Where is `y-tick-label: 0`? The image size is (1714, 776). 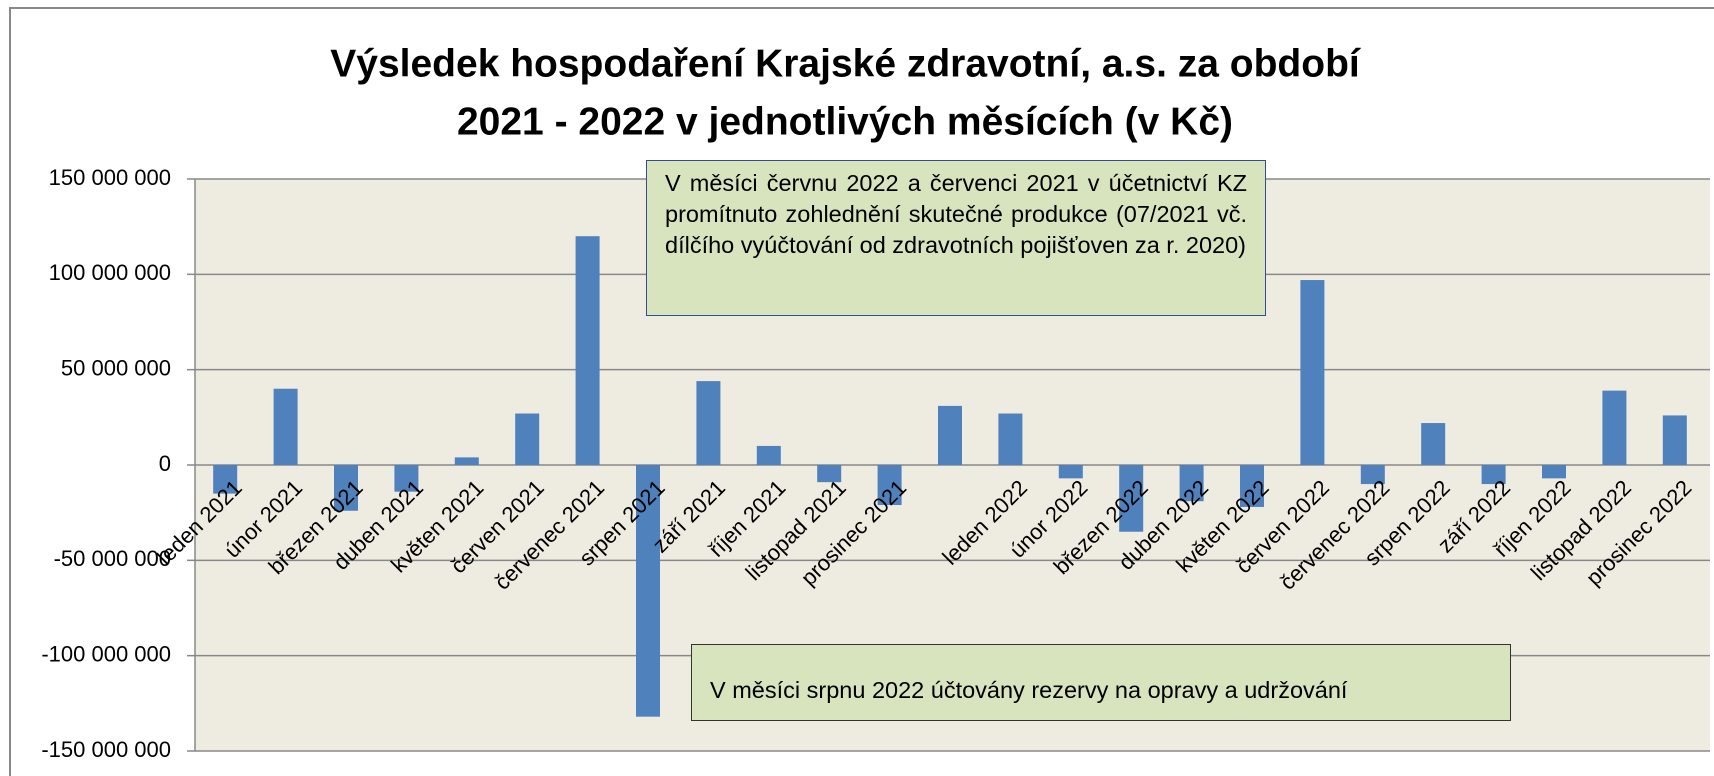
y-tick-label: 0 is located at coordinates (165, 463).